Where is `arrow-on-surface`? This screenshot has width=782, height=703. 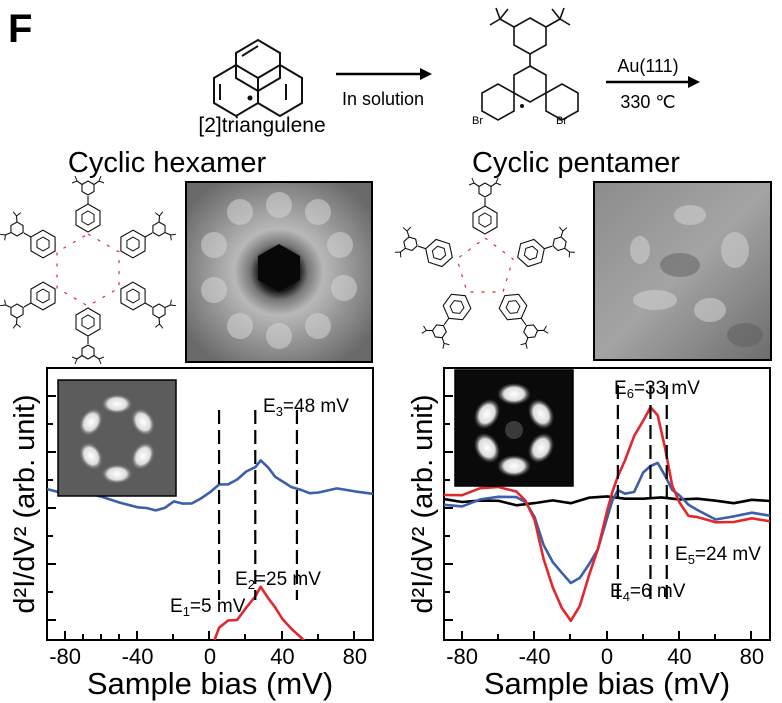
arrow-on-surface is located at coordinates (653, 82).